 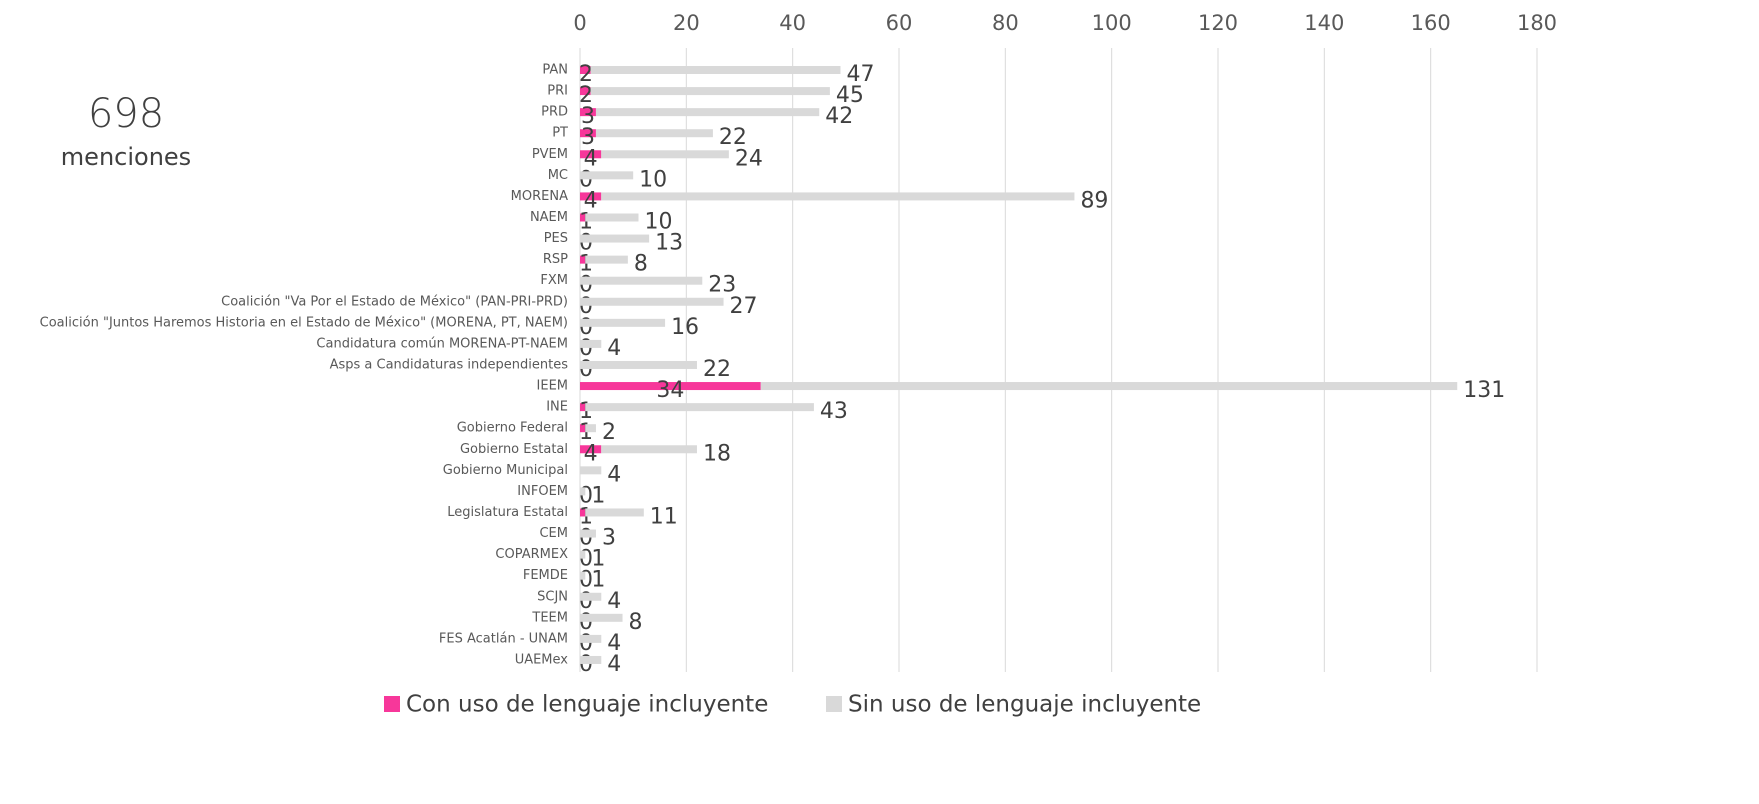 I want to click on category-label: COPARMEX, so click(x=531, y=554).